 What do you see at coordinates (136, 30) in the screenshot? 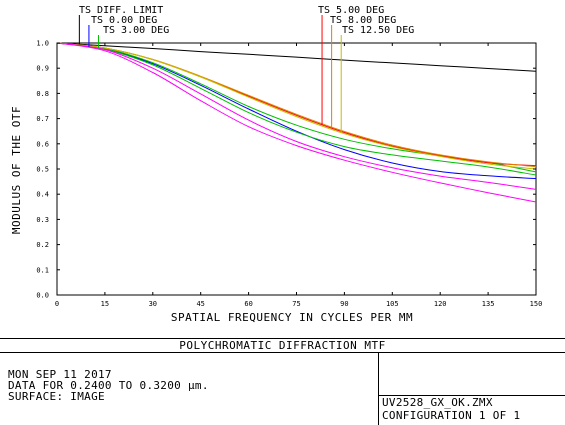
I see `legend-label: TS 3.00 DEG` at bounding box center [136, 30].